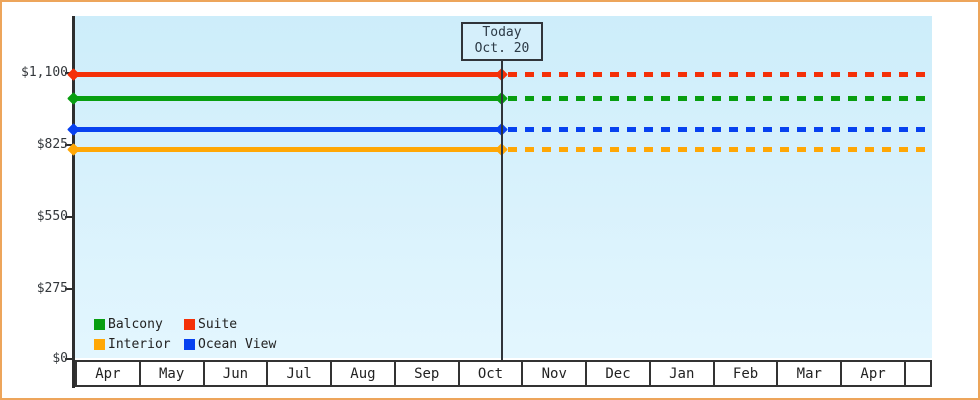 The image size is (980, 400). Describe the element at coordinates (44, 72) in the screenshot. I see `y-axis-label: $1,100` at that location.